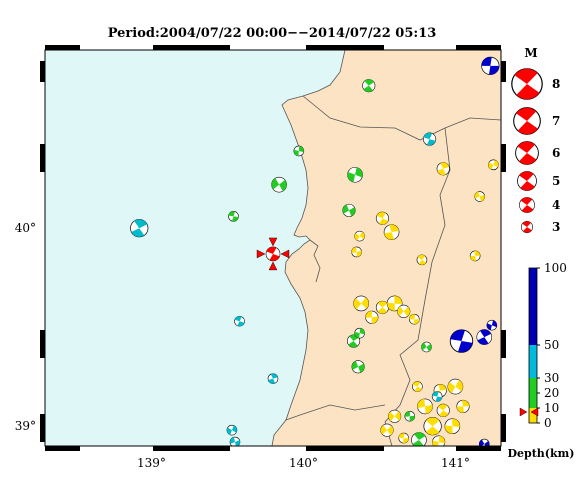  What do you see at coordinates (530, 53) in the screenshot?
I see `magnitude-legend-title: M` at bounding box center [530, 53].